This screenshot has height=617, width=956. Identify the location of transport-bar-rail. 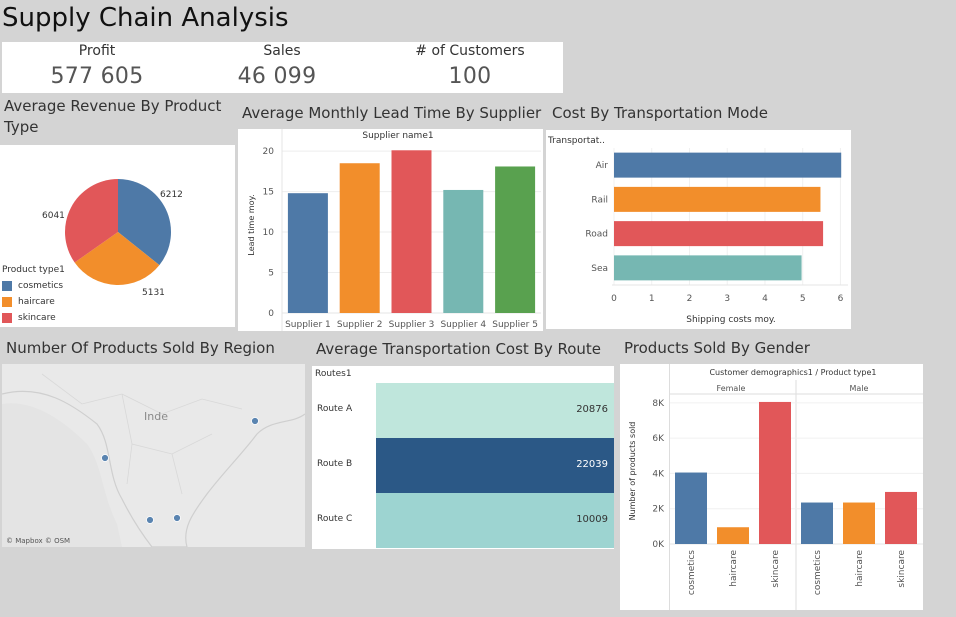
(717, 199).